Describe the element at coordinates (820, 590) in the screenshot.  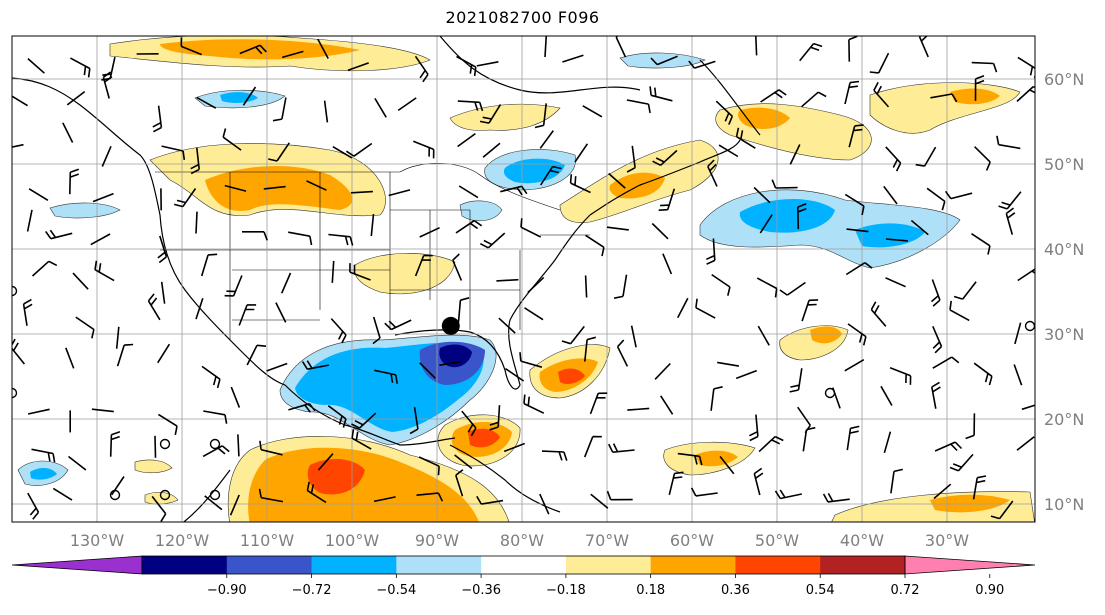
I see `colorbar-tick-label: 0.54` at that location.